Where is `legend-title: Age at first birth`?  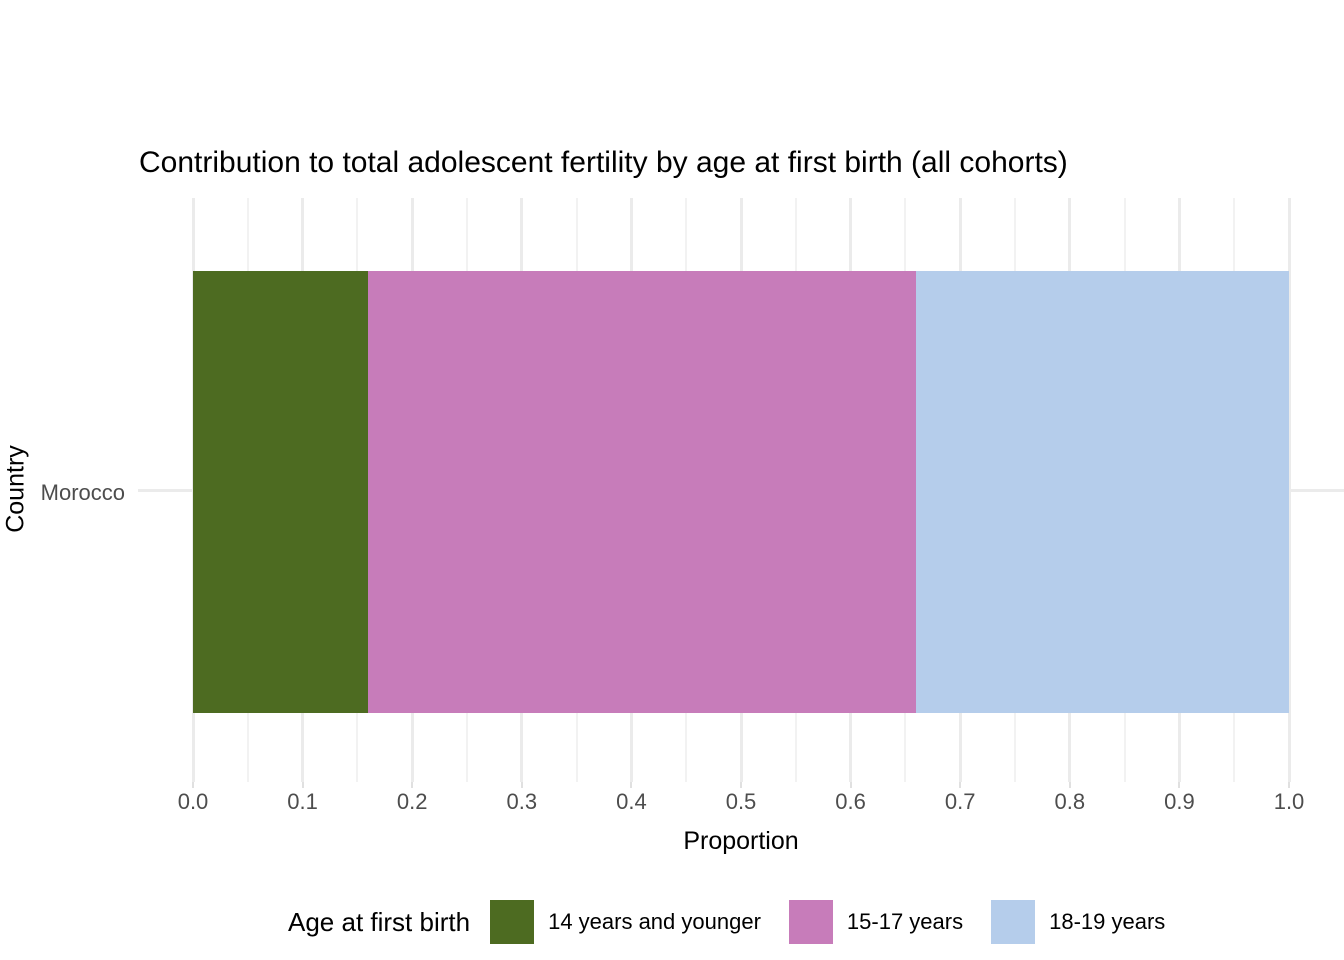
legend-title: Age at first birth is located at coordinates (379, 921).